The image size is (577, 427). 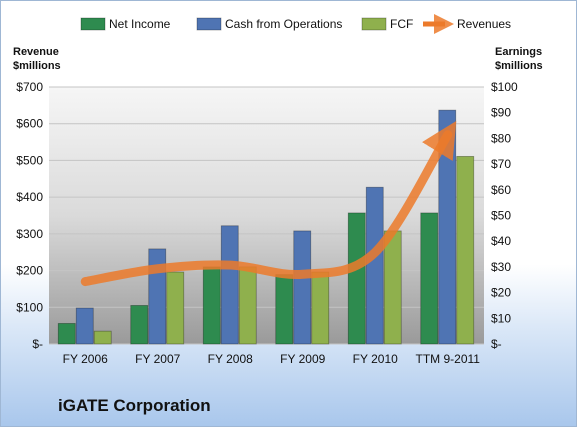 What do you see at coordinates (501, 293) in the screenshot?
I see `right-tick-label: $20` at bounding box center [501, 293].